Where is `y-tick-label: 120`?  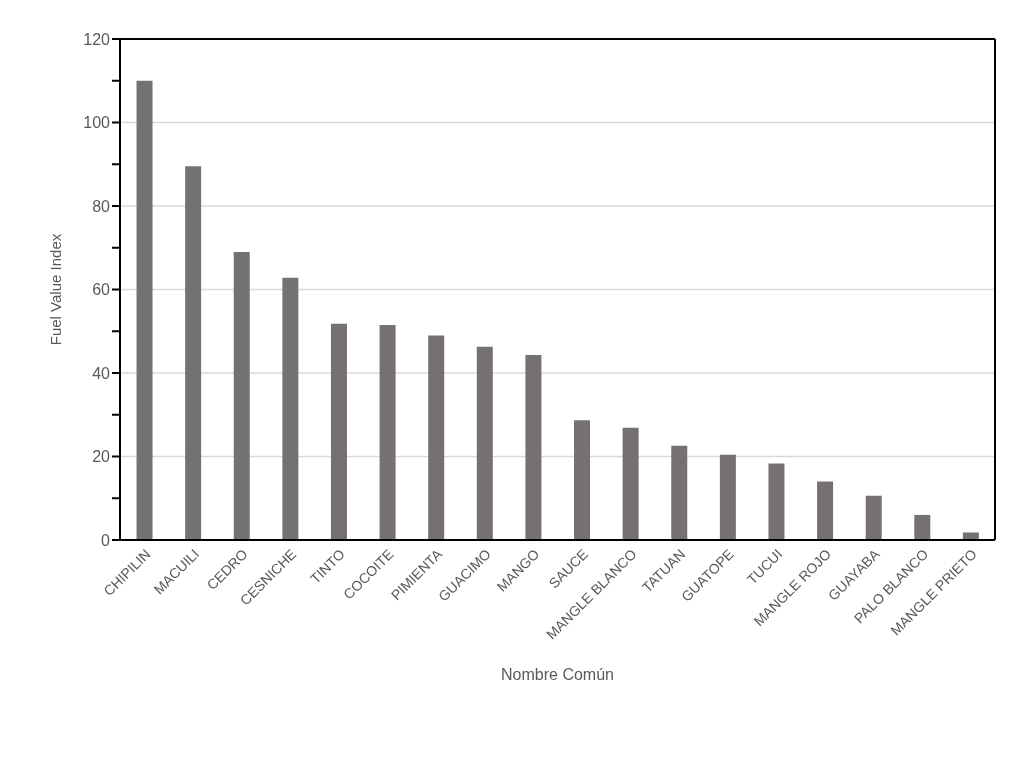
y-tick-label: 120 is located at coordinates (97, 39).